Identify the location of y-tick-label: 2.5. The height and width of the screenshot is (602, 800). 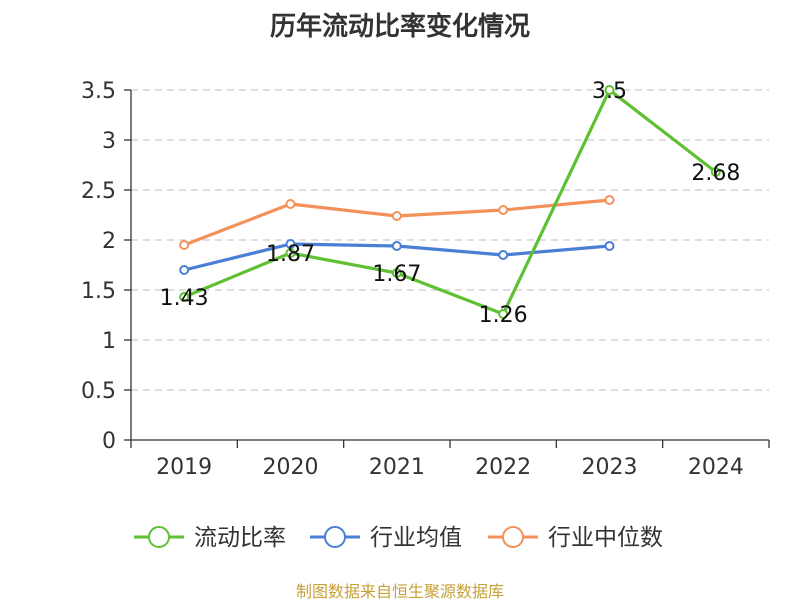
(98, 191).